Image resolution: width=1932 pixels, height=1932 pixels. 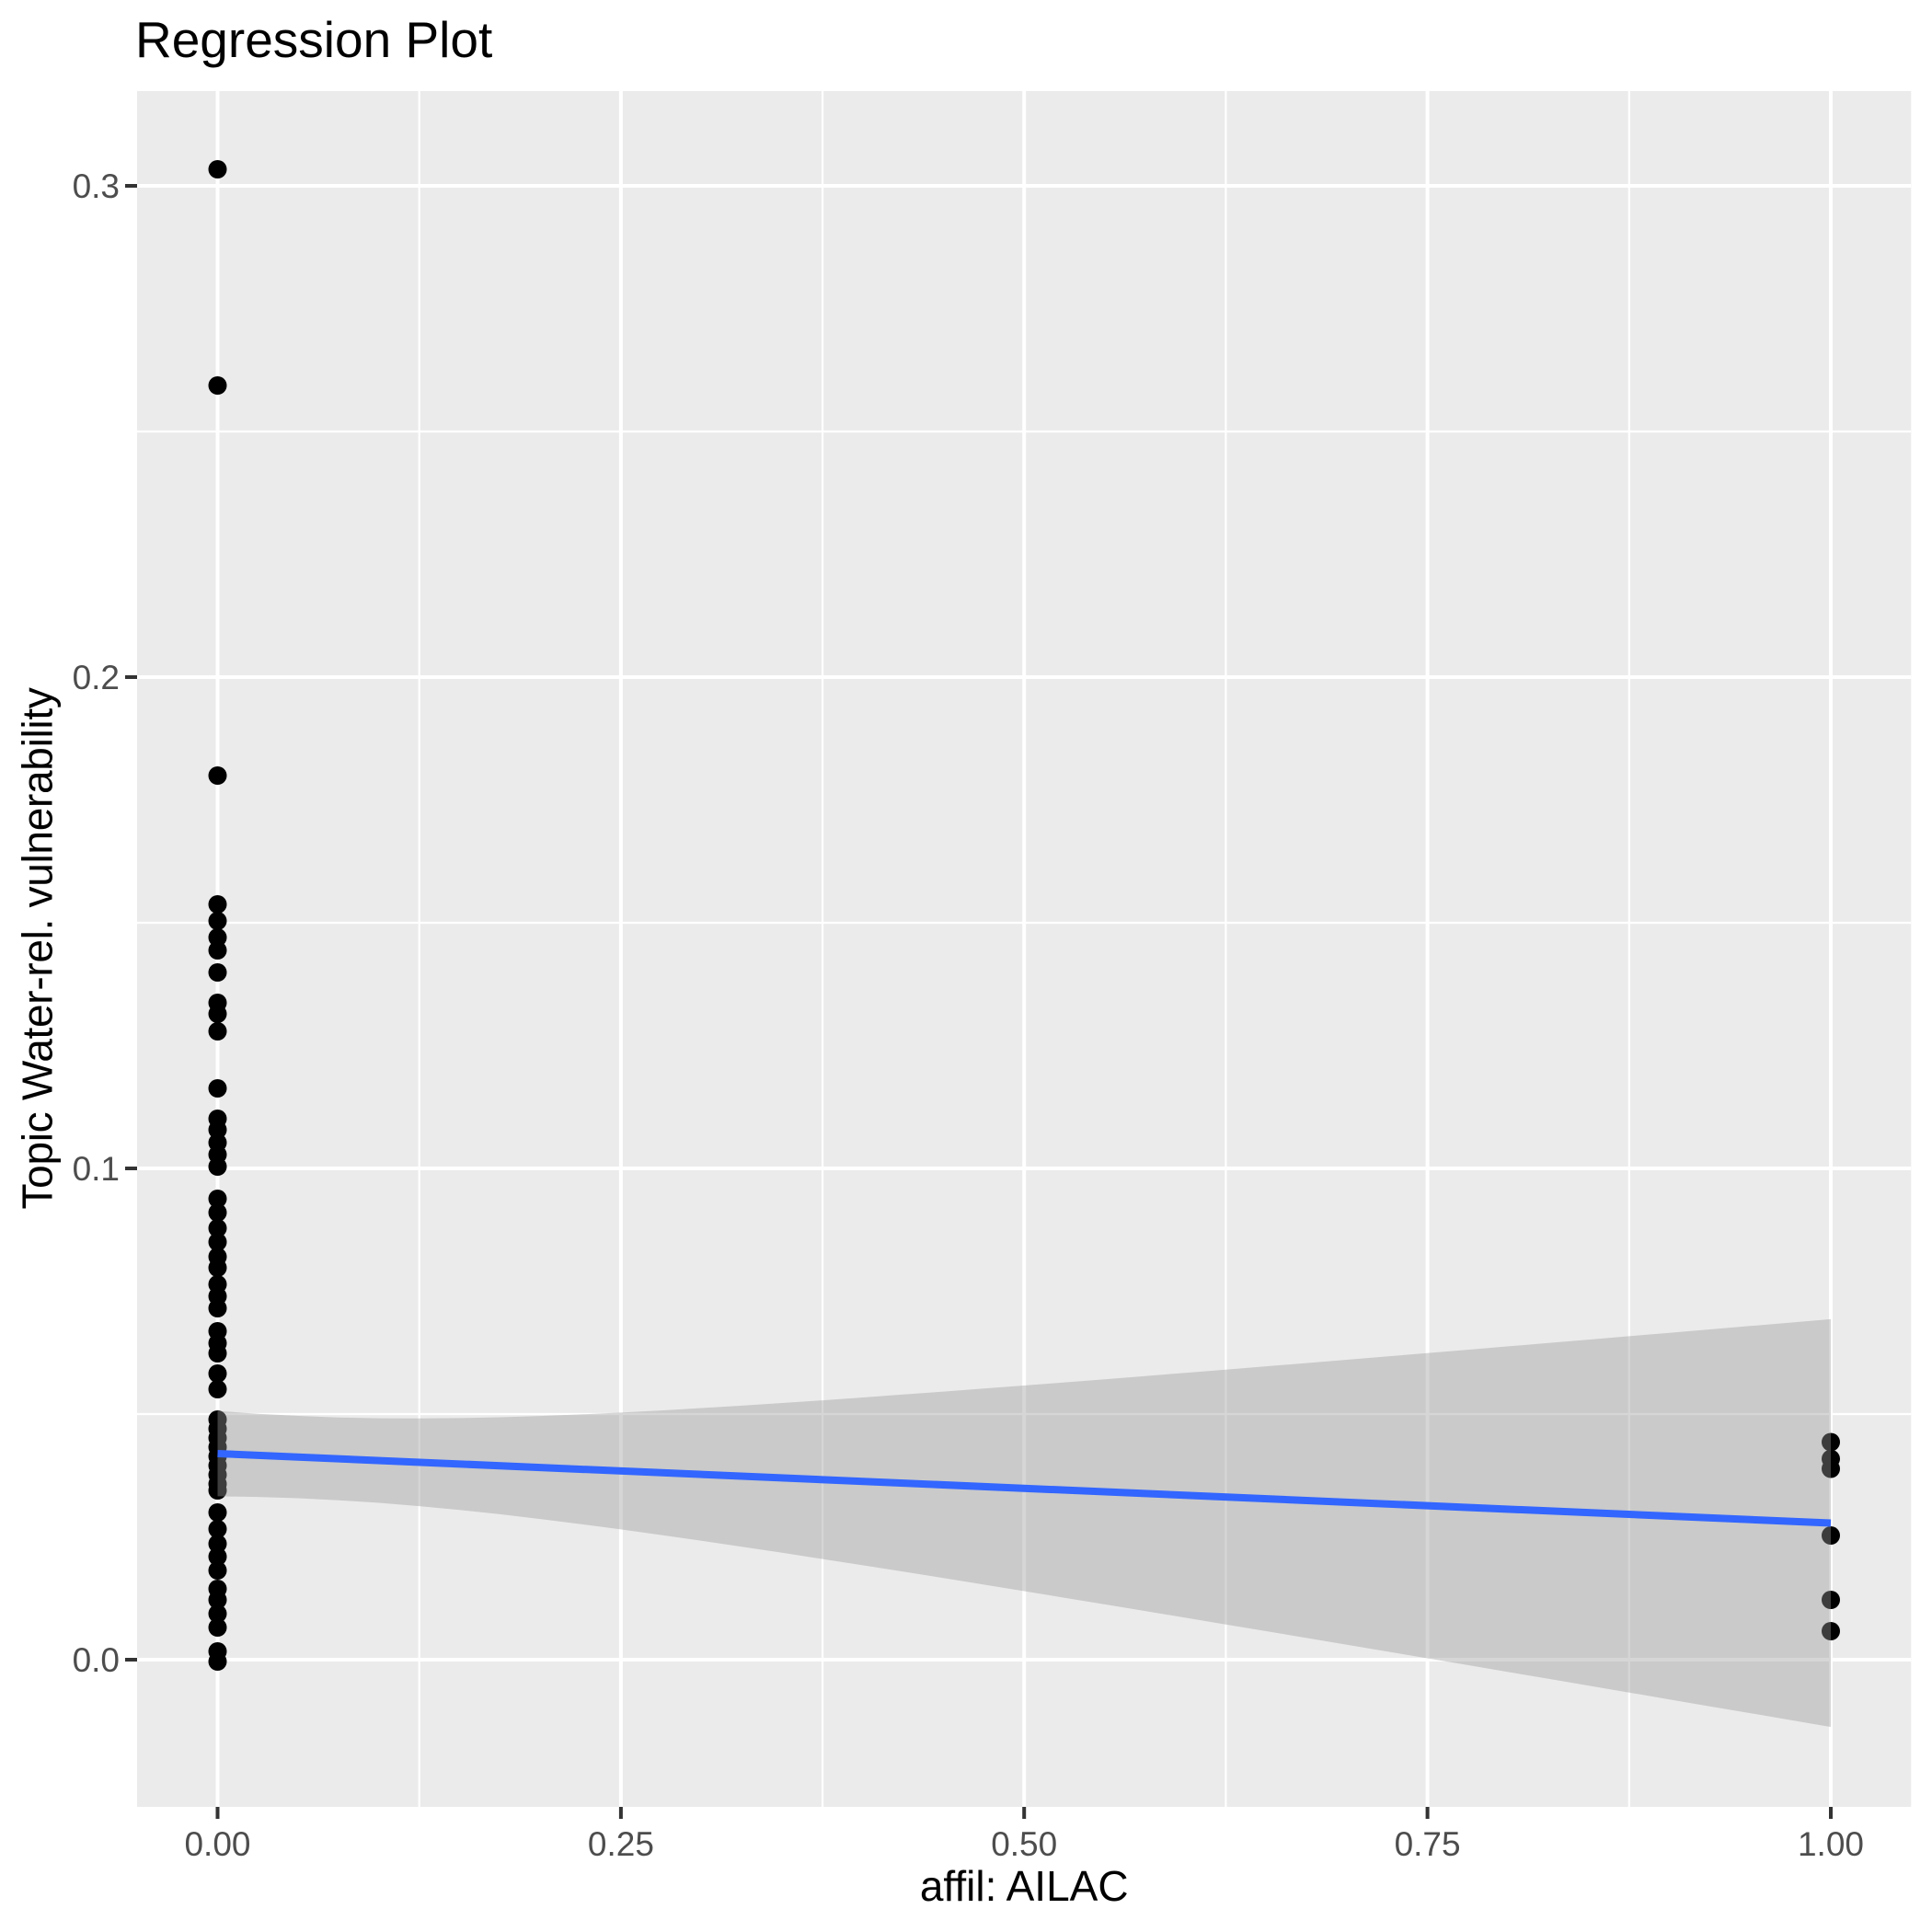 What do you see at coordinates (96, 677) in the screenshot?
I see `svg-text: 0.2` at bounding box center [96, 677].